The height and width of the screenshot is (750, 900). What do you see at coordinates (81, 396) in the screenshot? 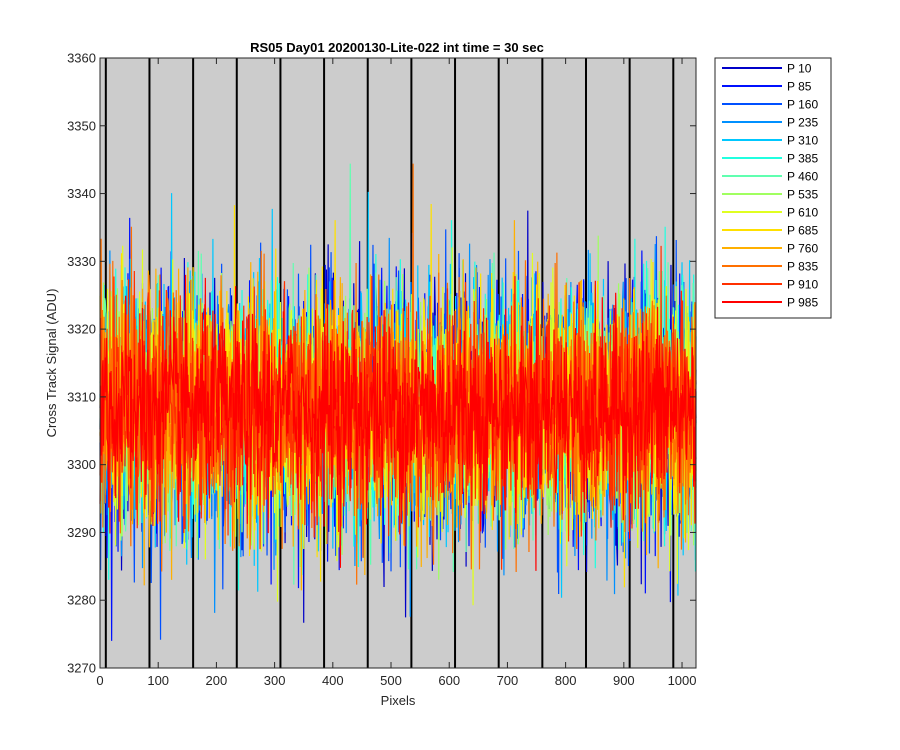
I see `y-tick-label-4: 3310` at bounding box center [81, 396].